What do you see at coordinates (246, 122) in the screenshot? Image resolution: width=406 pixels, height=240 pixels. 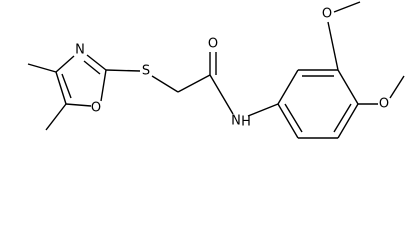 I see `atom-label: H` at bounding box center [246, 122].